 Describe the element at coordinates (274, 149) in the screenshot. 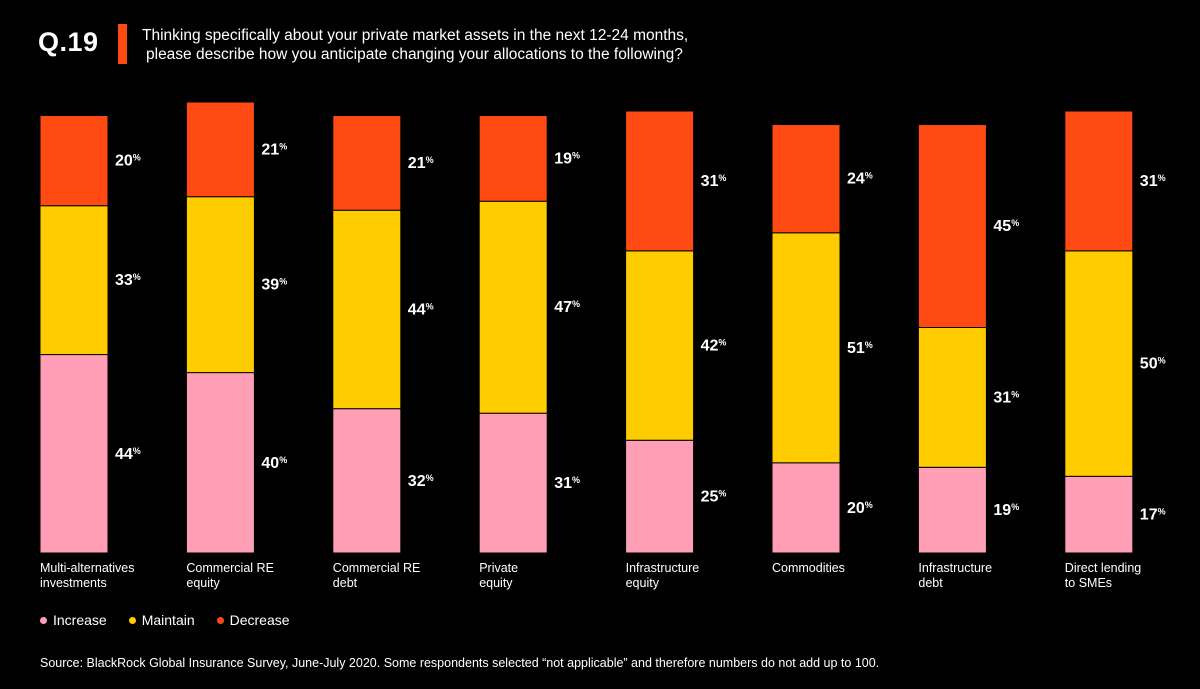

I see `data-label-decrease-1: 21%` at that location.